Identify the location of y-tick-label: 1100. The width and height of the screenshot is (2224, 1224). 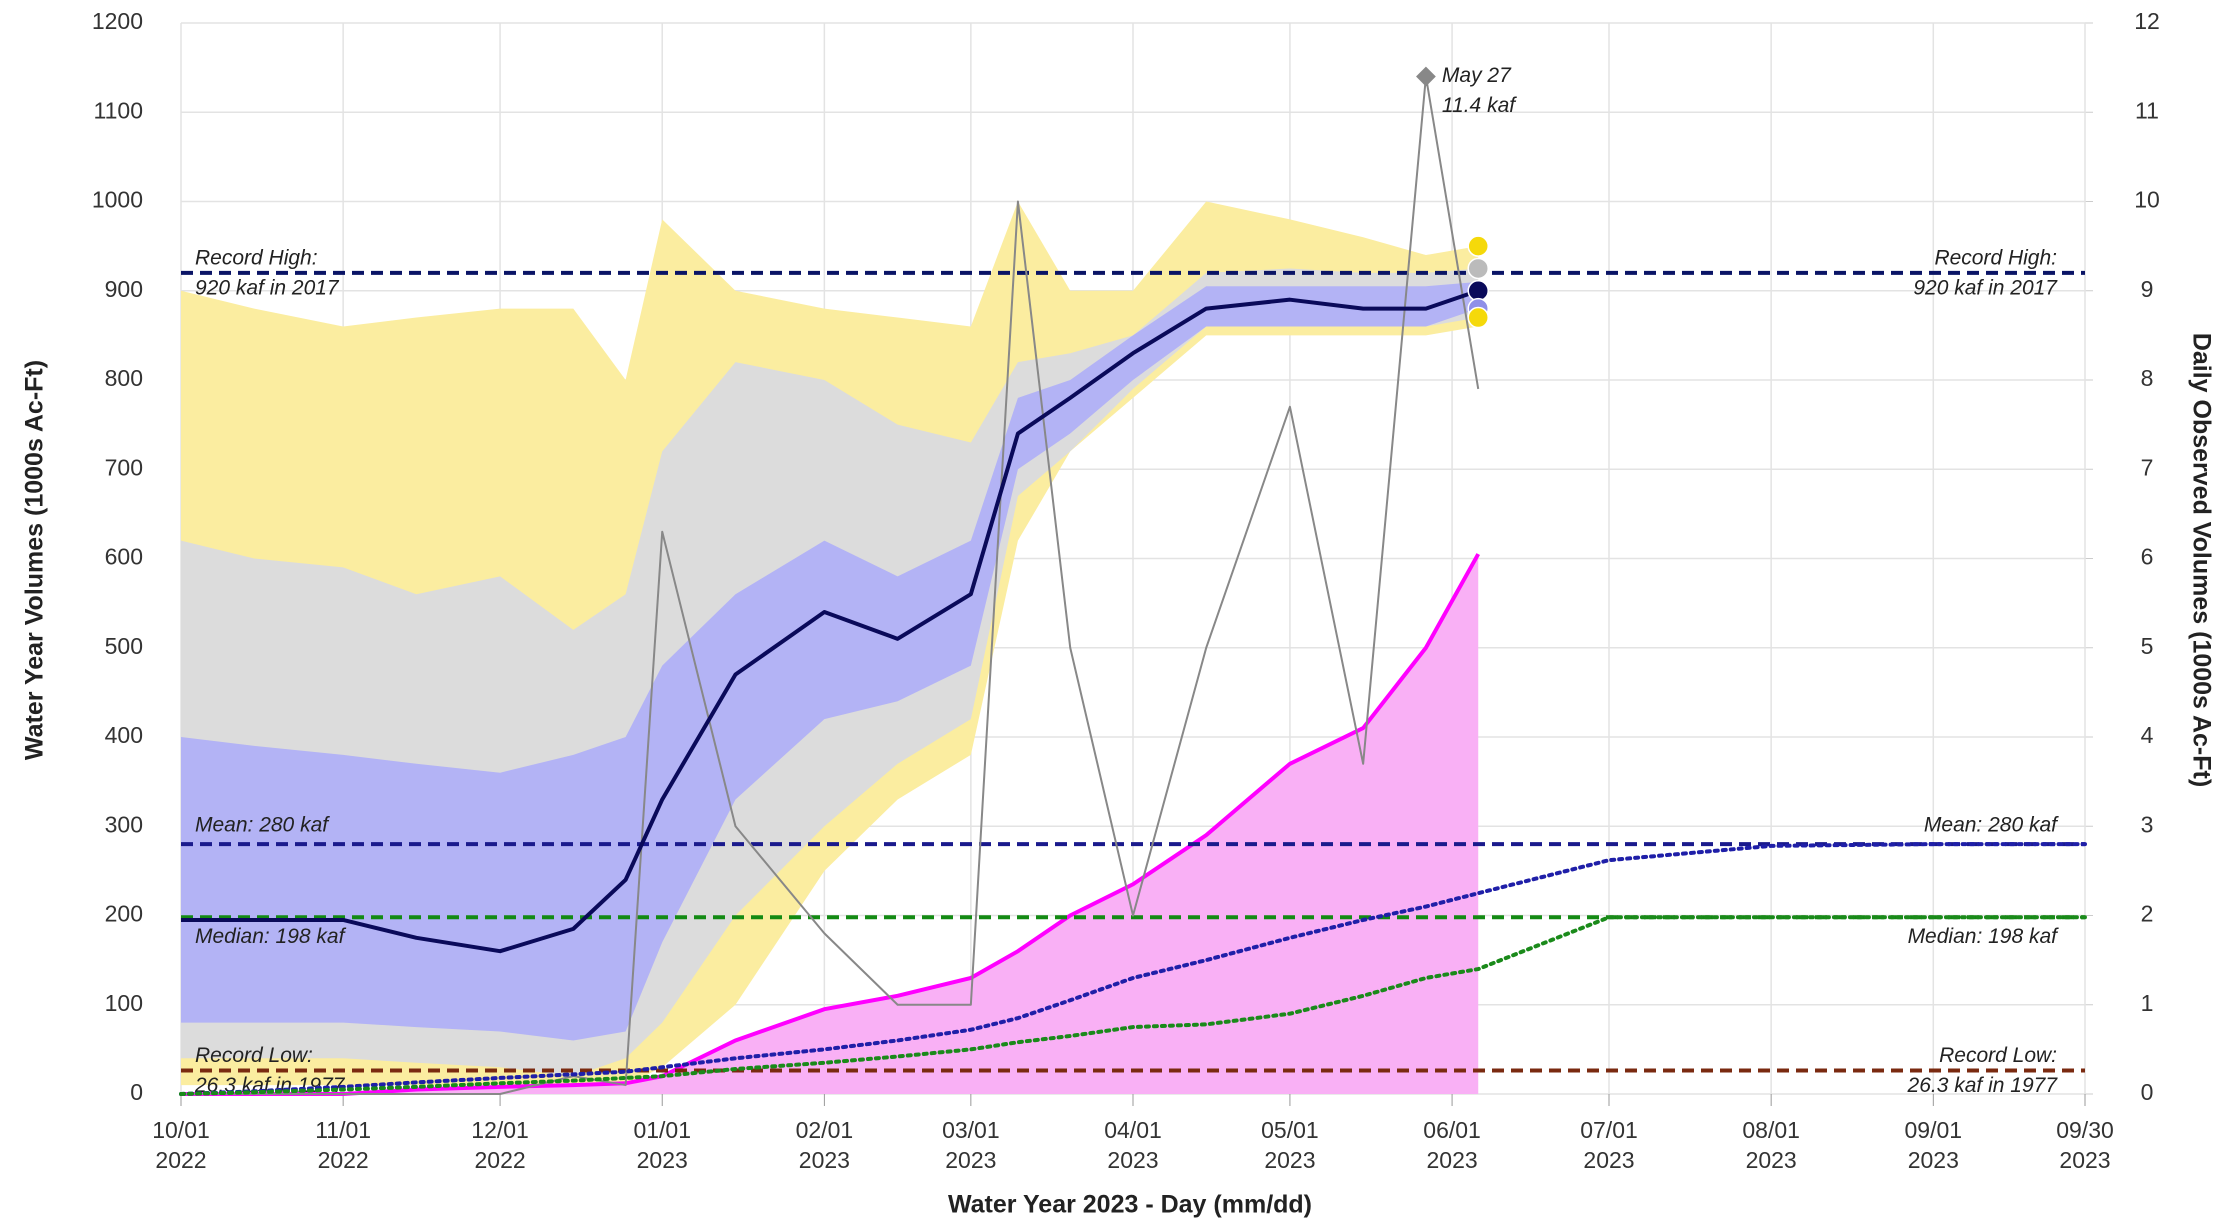
(118, 110).